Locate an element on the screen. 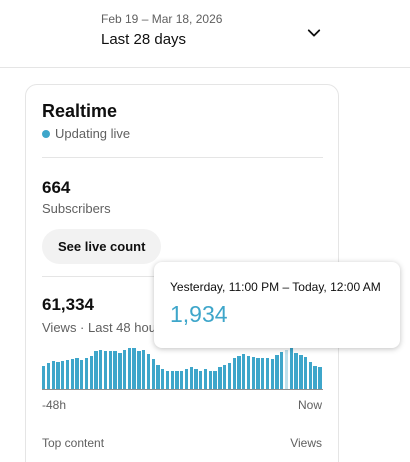  top-content-label: Top content is located at coordinates (73, 443).